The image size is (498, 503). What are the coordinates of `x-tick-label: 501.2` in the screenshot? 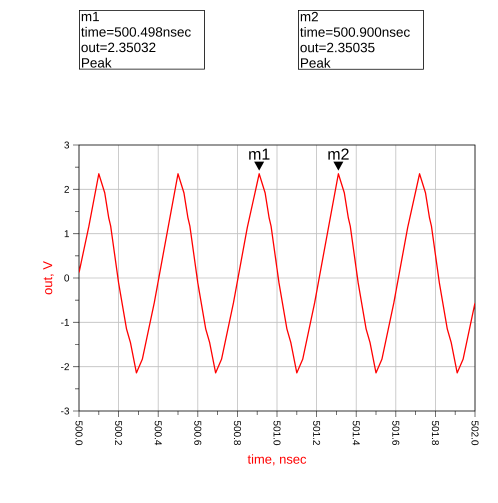 It's located at (316, 432).